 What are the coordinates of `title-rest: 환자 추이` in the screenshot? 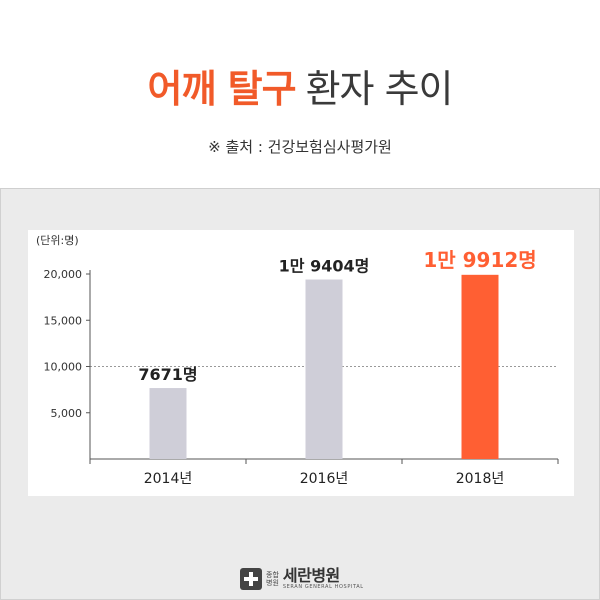 It's located at (379, 89).